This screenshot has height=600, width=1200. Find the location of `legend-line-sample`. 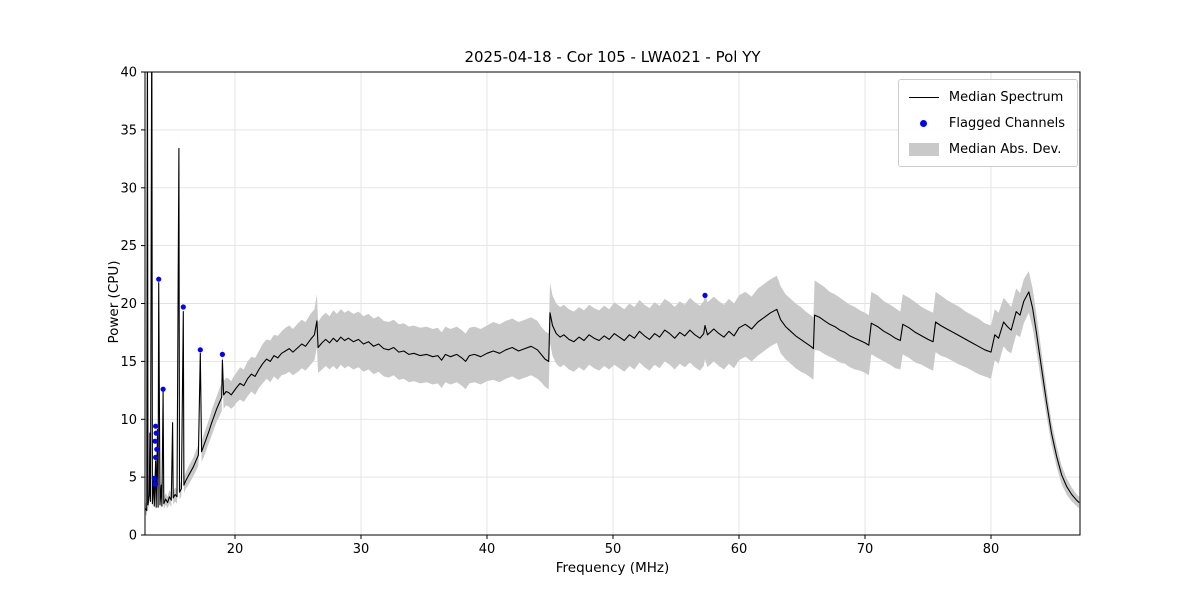

legend-line-sample is located at coordinates (923, 97).